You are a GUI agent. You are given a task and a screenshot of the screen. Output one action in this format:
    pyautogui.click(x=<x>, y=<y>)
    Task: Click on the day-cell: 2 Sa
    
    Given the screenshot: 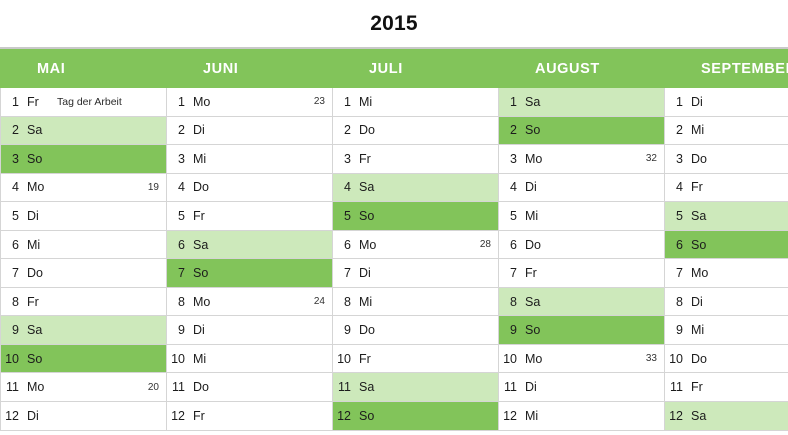 What is the action you would take?
    pyautogui.click(x=83, y=131)
    